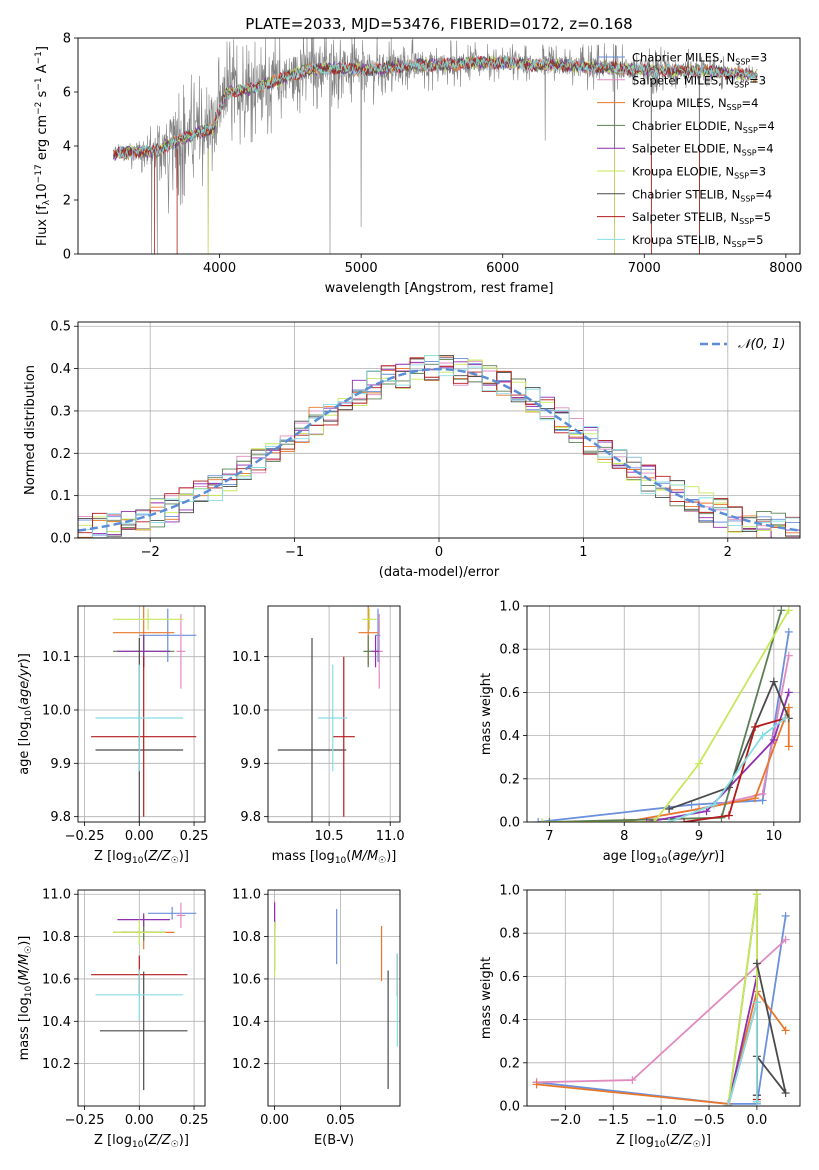 Image resolution: width=819 pixels, height=1170 pixels. I want to click on y-tick-label: 0.8, so click(509, 934).